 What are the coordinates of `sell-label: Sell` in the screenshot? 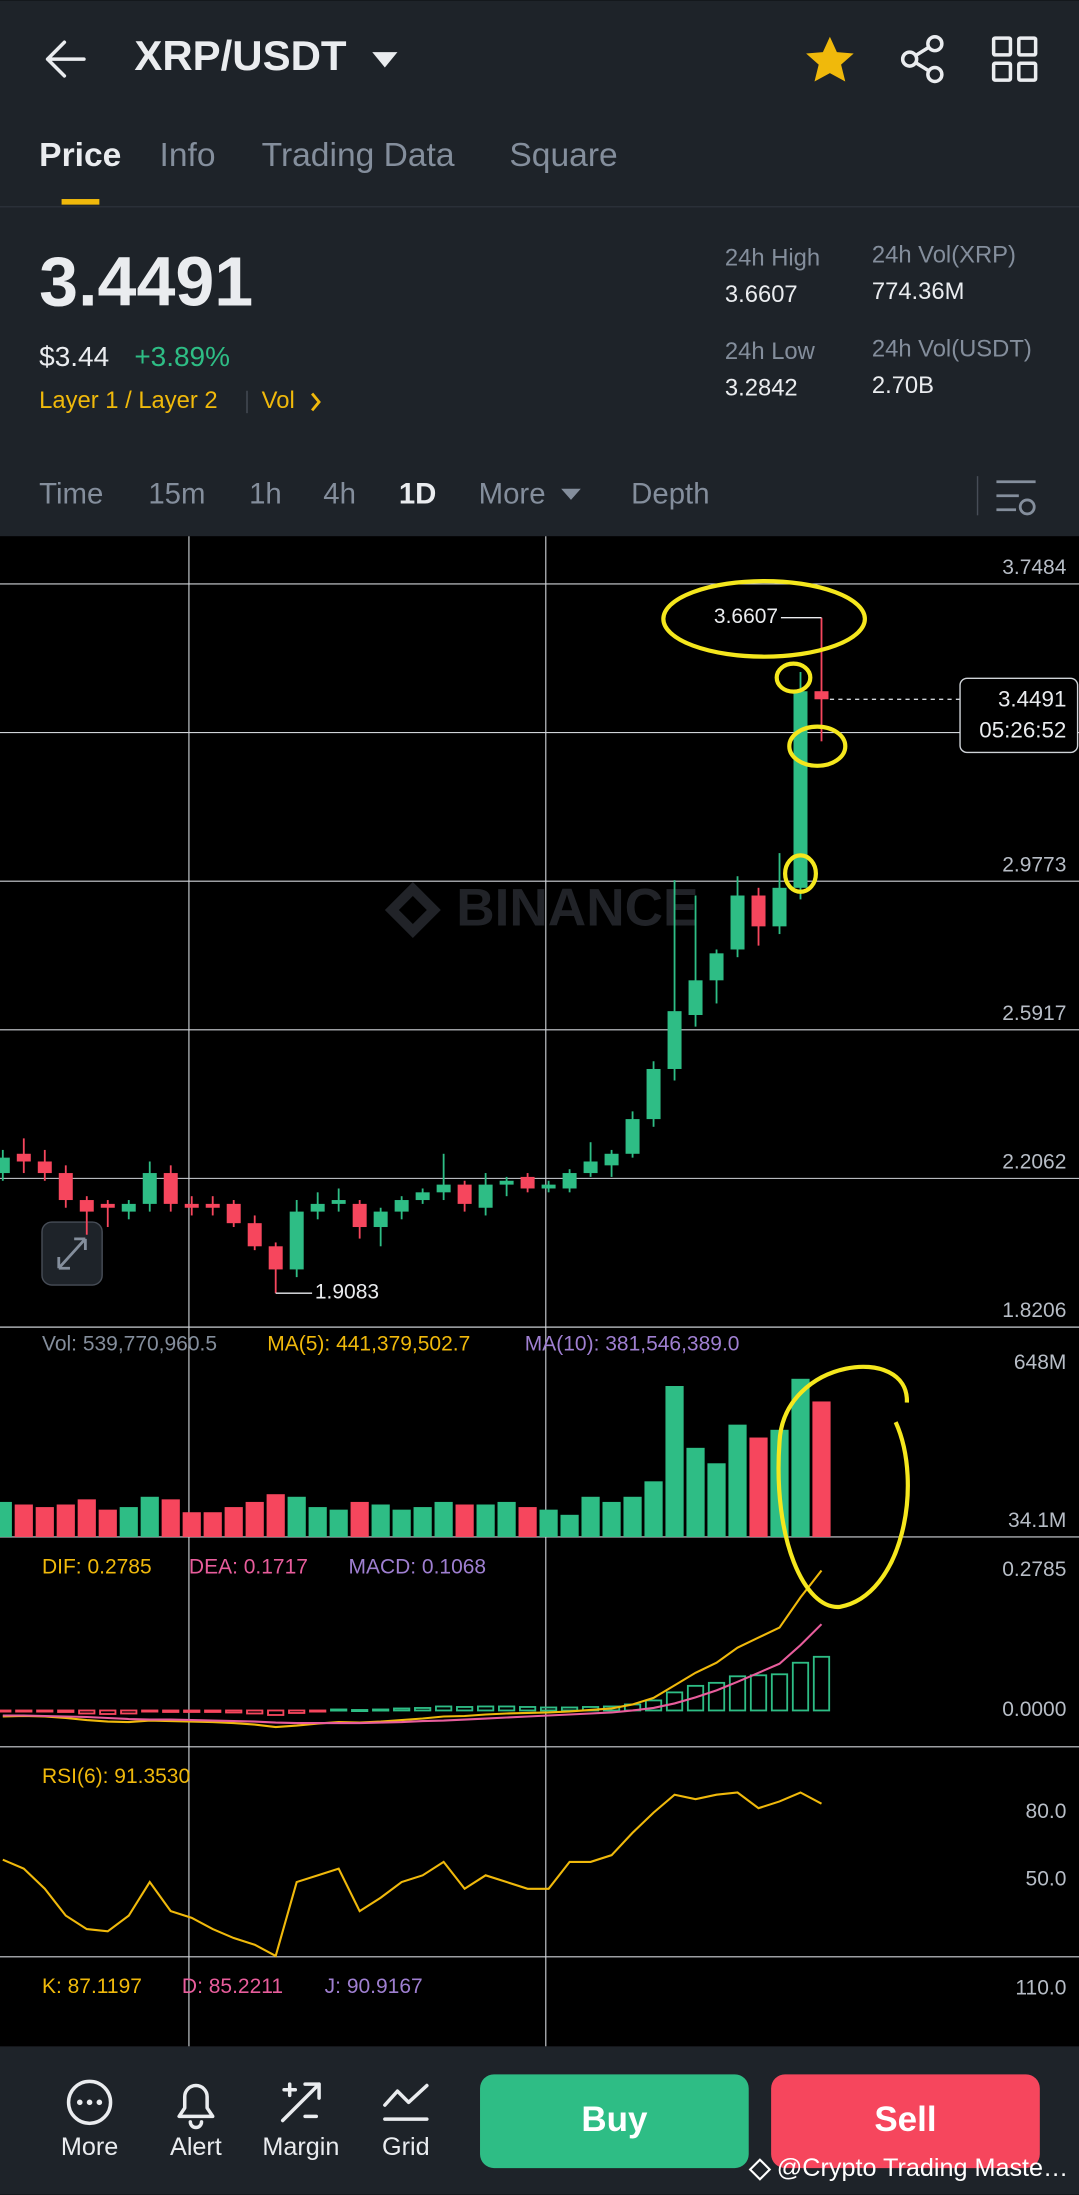 It's located at (905, 2119).